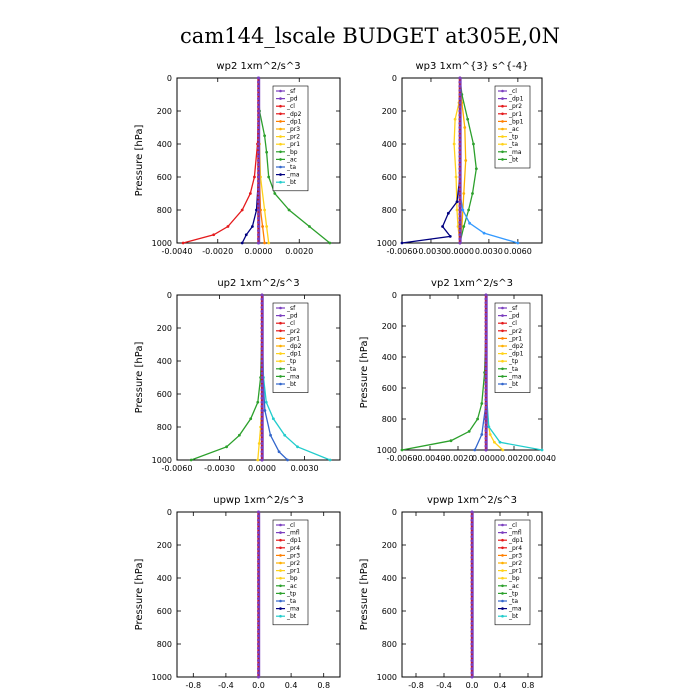 This screenshot has width=700, height=700. What do you see at coordinates (164, 427) in the screenshot?
I see `y-tick-label: 800` at bounding box center [164, 427].